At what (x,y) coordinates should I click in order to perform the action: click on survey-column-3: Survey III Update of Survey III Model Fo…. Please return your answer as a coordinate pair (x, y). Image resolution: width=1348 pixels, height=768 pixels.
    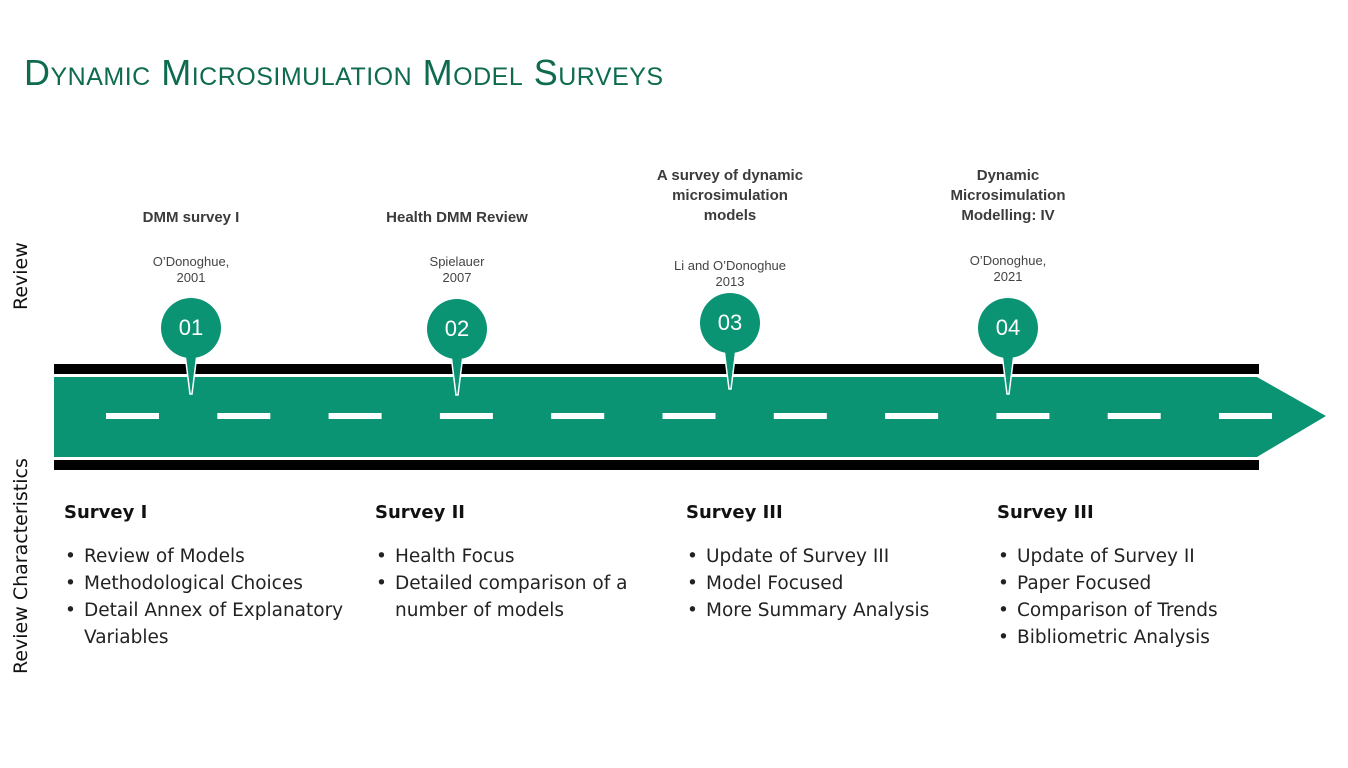
    Looking at the image, I should click on (836, 563).